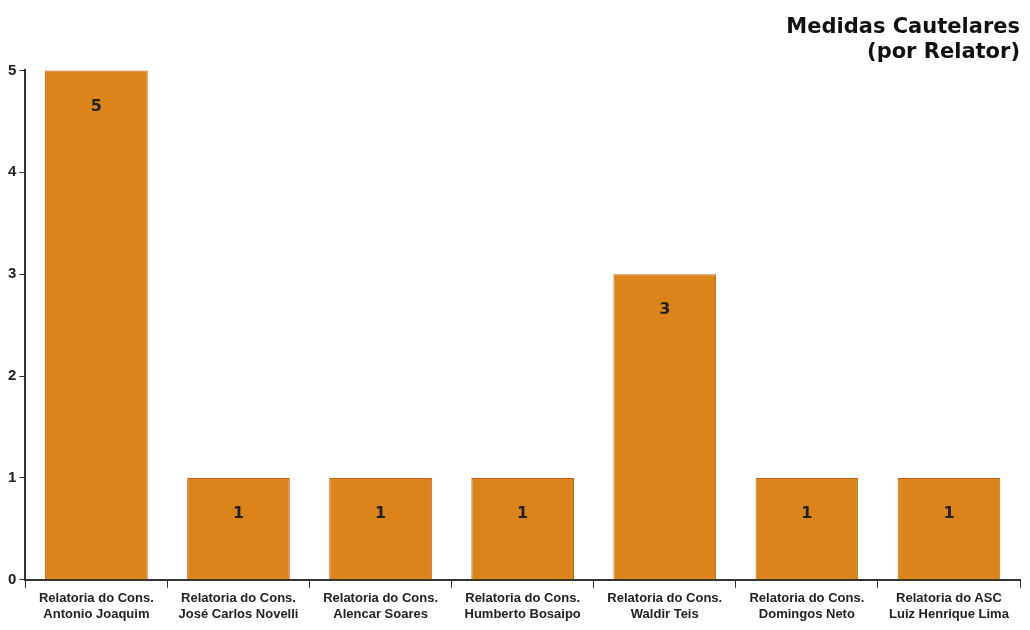 This screenshot has height=630, width=1030. What do you see at coordinates (12, 477) in the screenshot?
I see `y-tick-label: 1` at bounding box center [12, 477].